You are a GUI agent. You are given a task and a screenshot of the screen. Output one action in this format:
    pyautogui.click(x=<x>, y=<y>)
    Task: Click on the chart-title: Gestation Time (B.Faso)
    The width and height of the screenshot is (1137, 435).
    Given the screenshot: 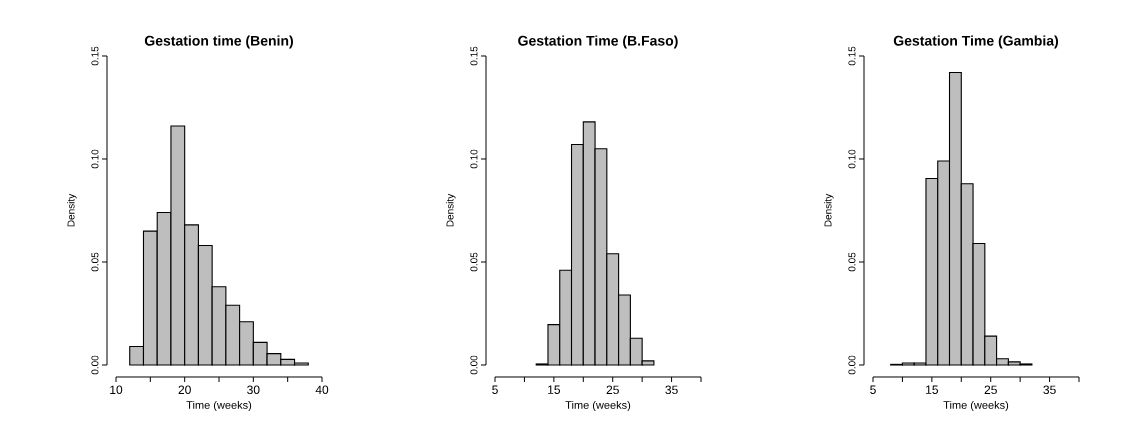 What is the action you would take?
    pyautogui.click(x=598, y=42)
    